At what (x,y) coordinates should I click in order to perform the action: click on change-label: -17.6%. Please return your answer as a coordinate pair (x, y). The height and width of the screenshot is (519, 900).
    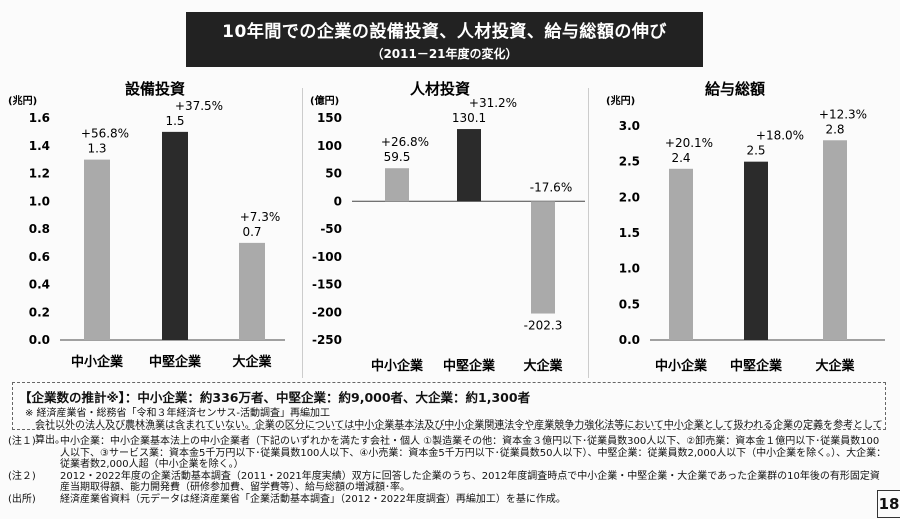
    Looking at the image, I should click on (551, 187).